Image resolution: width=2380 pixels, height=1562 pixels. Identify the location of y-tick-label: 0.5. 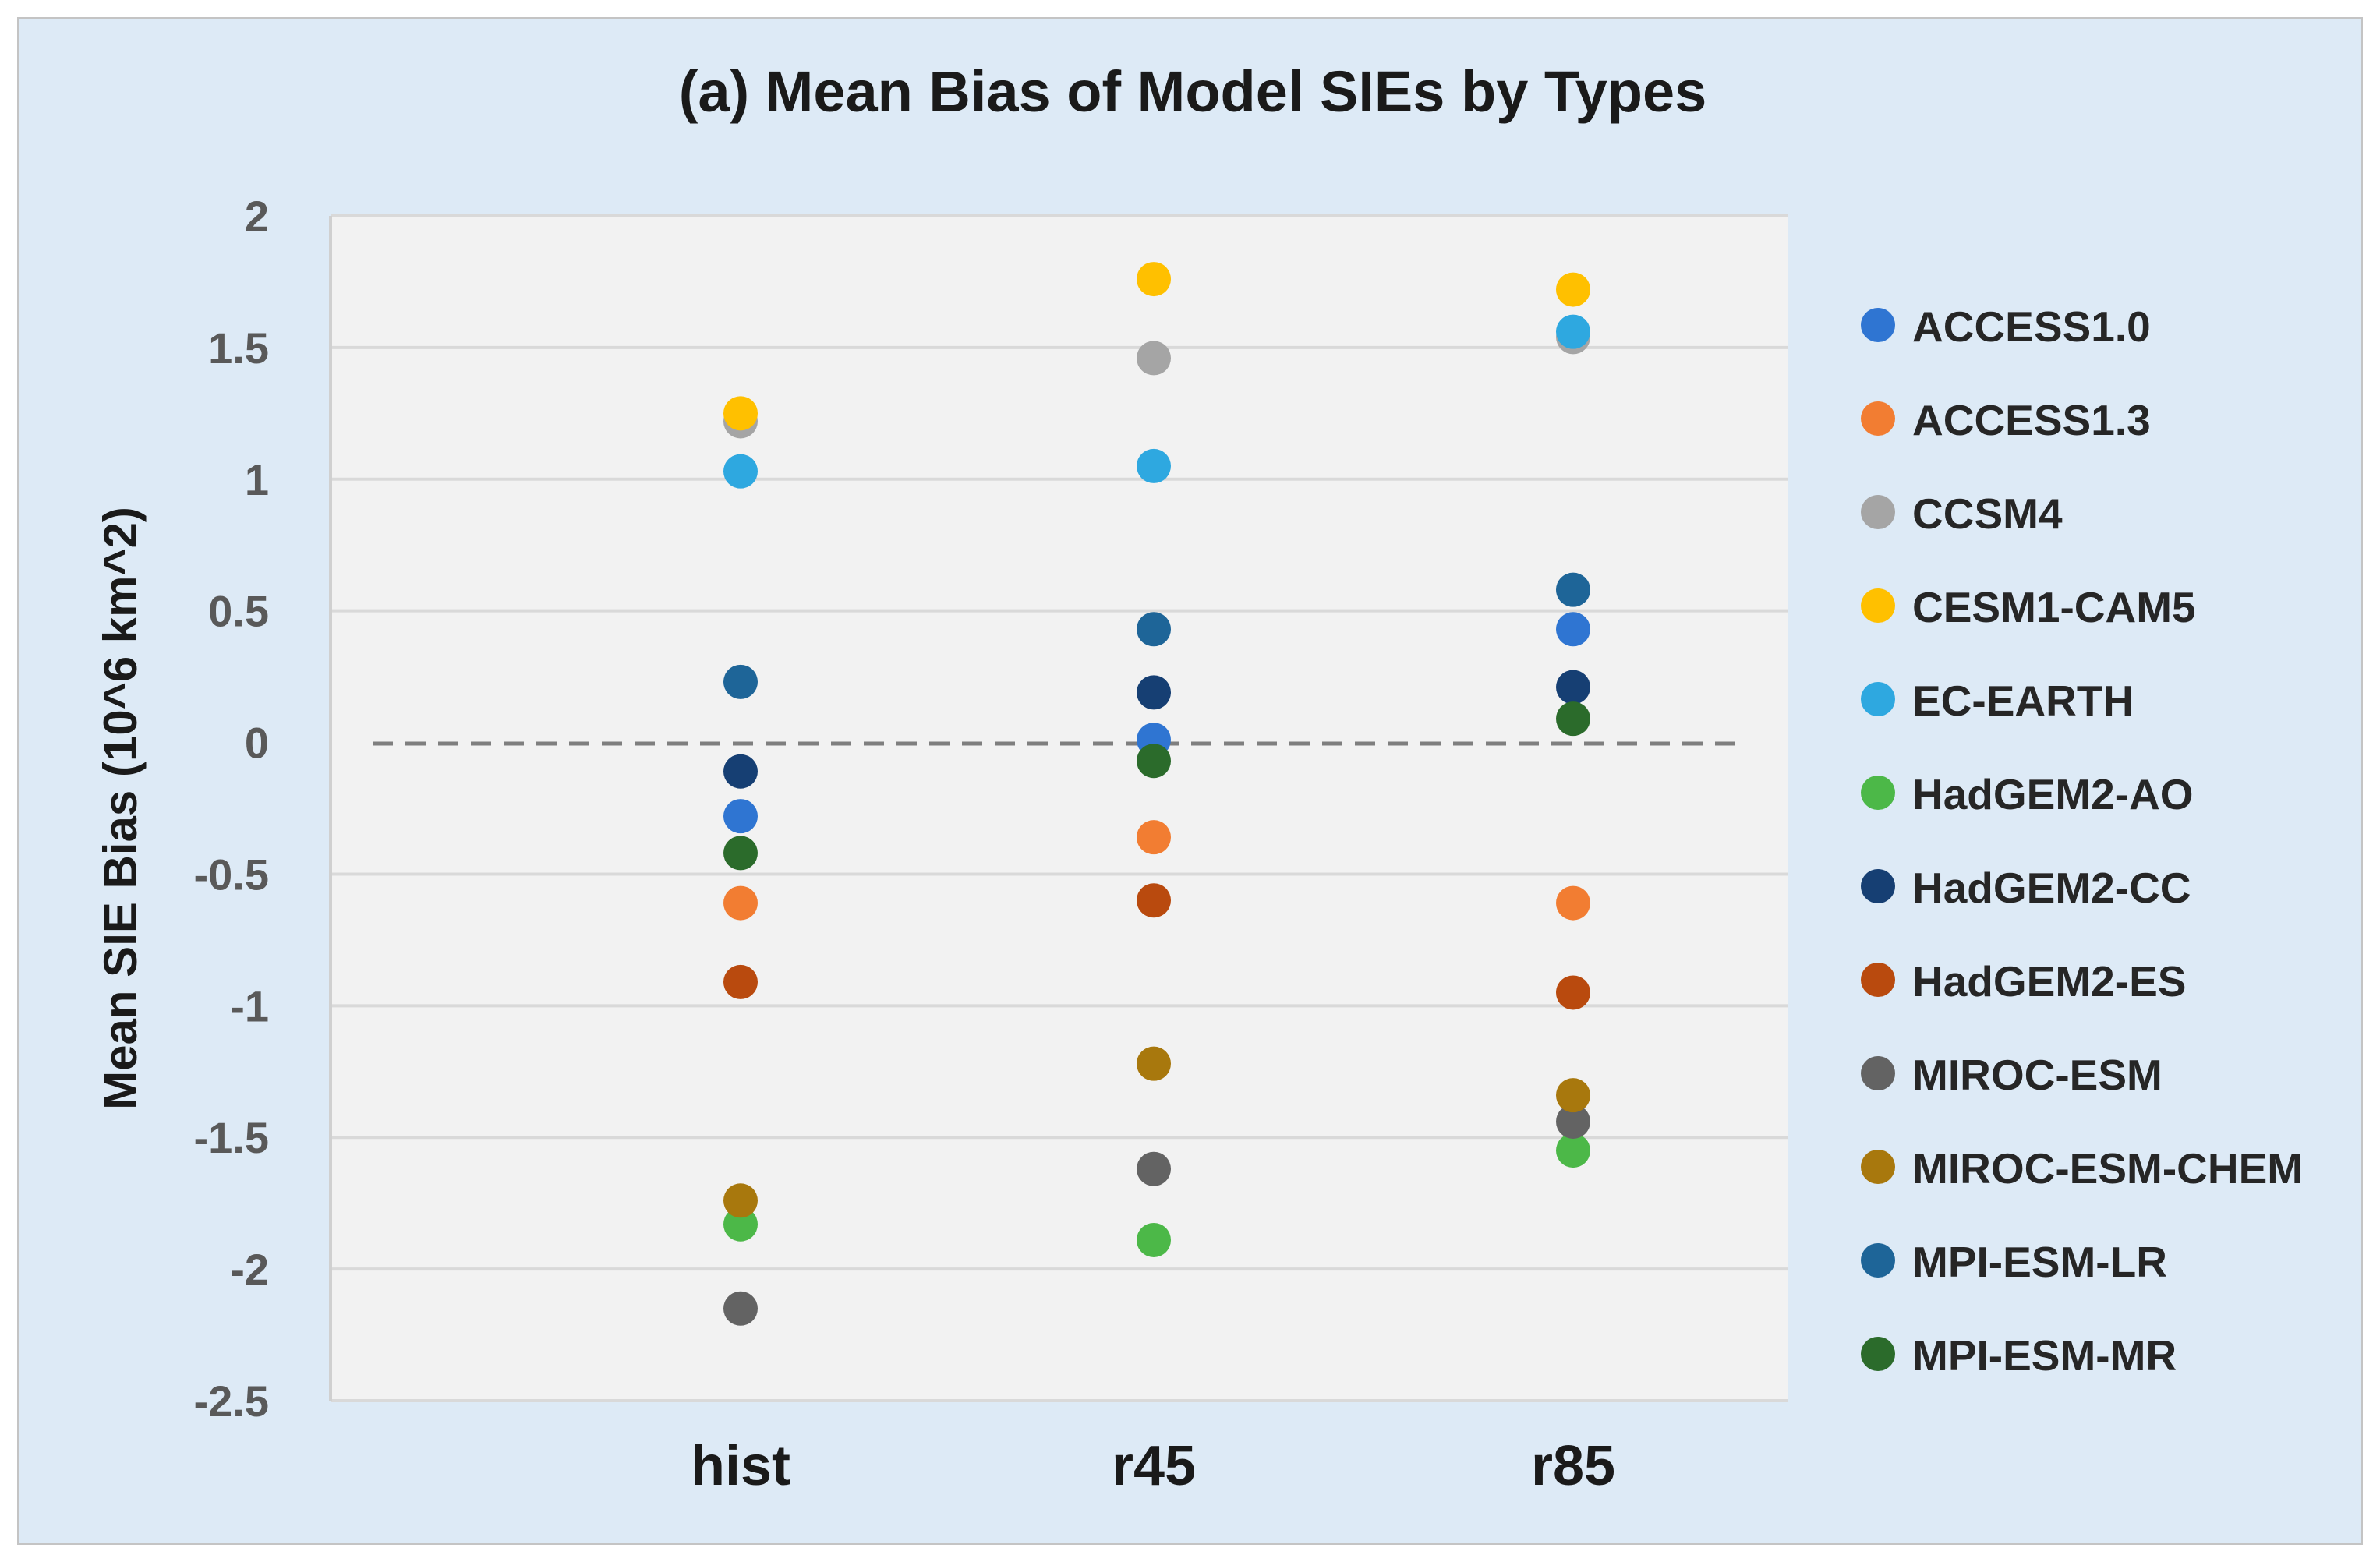
(239, 611).